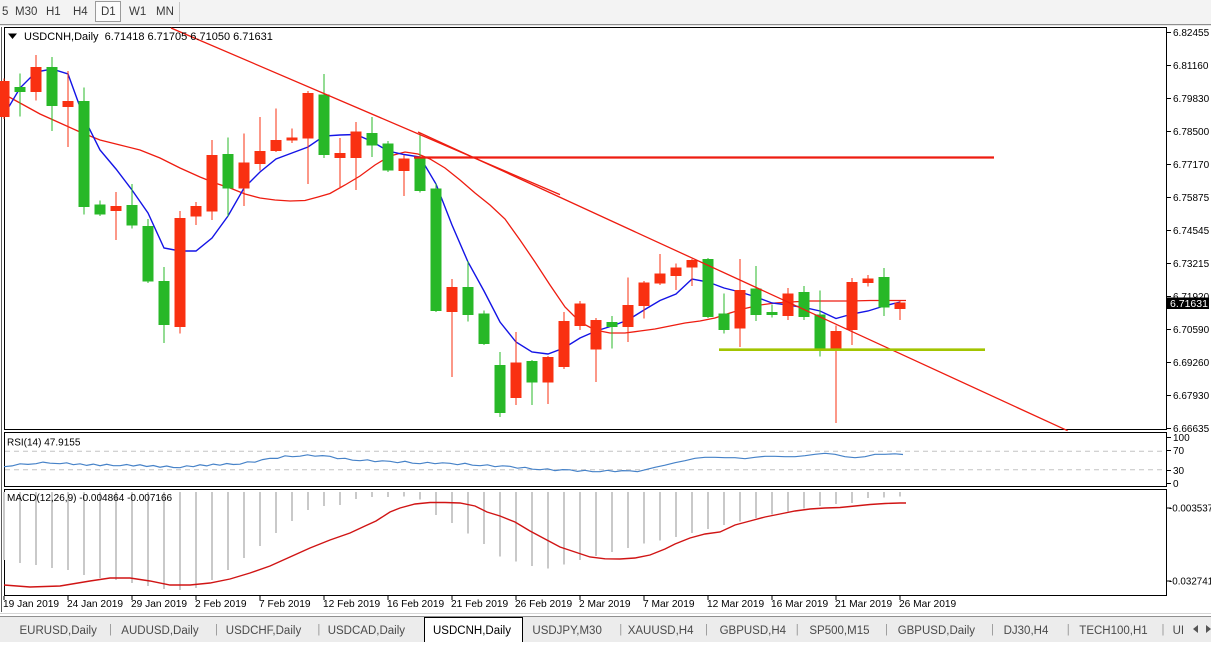  What do you see at coordinates (1189, 304) in the screenshot?
I see `svg-text: 6.71631` at bounding box center [1189, 304].